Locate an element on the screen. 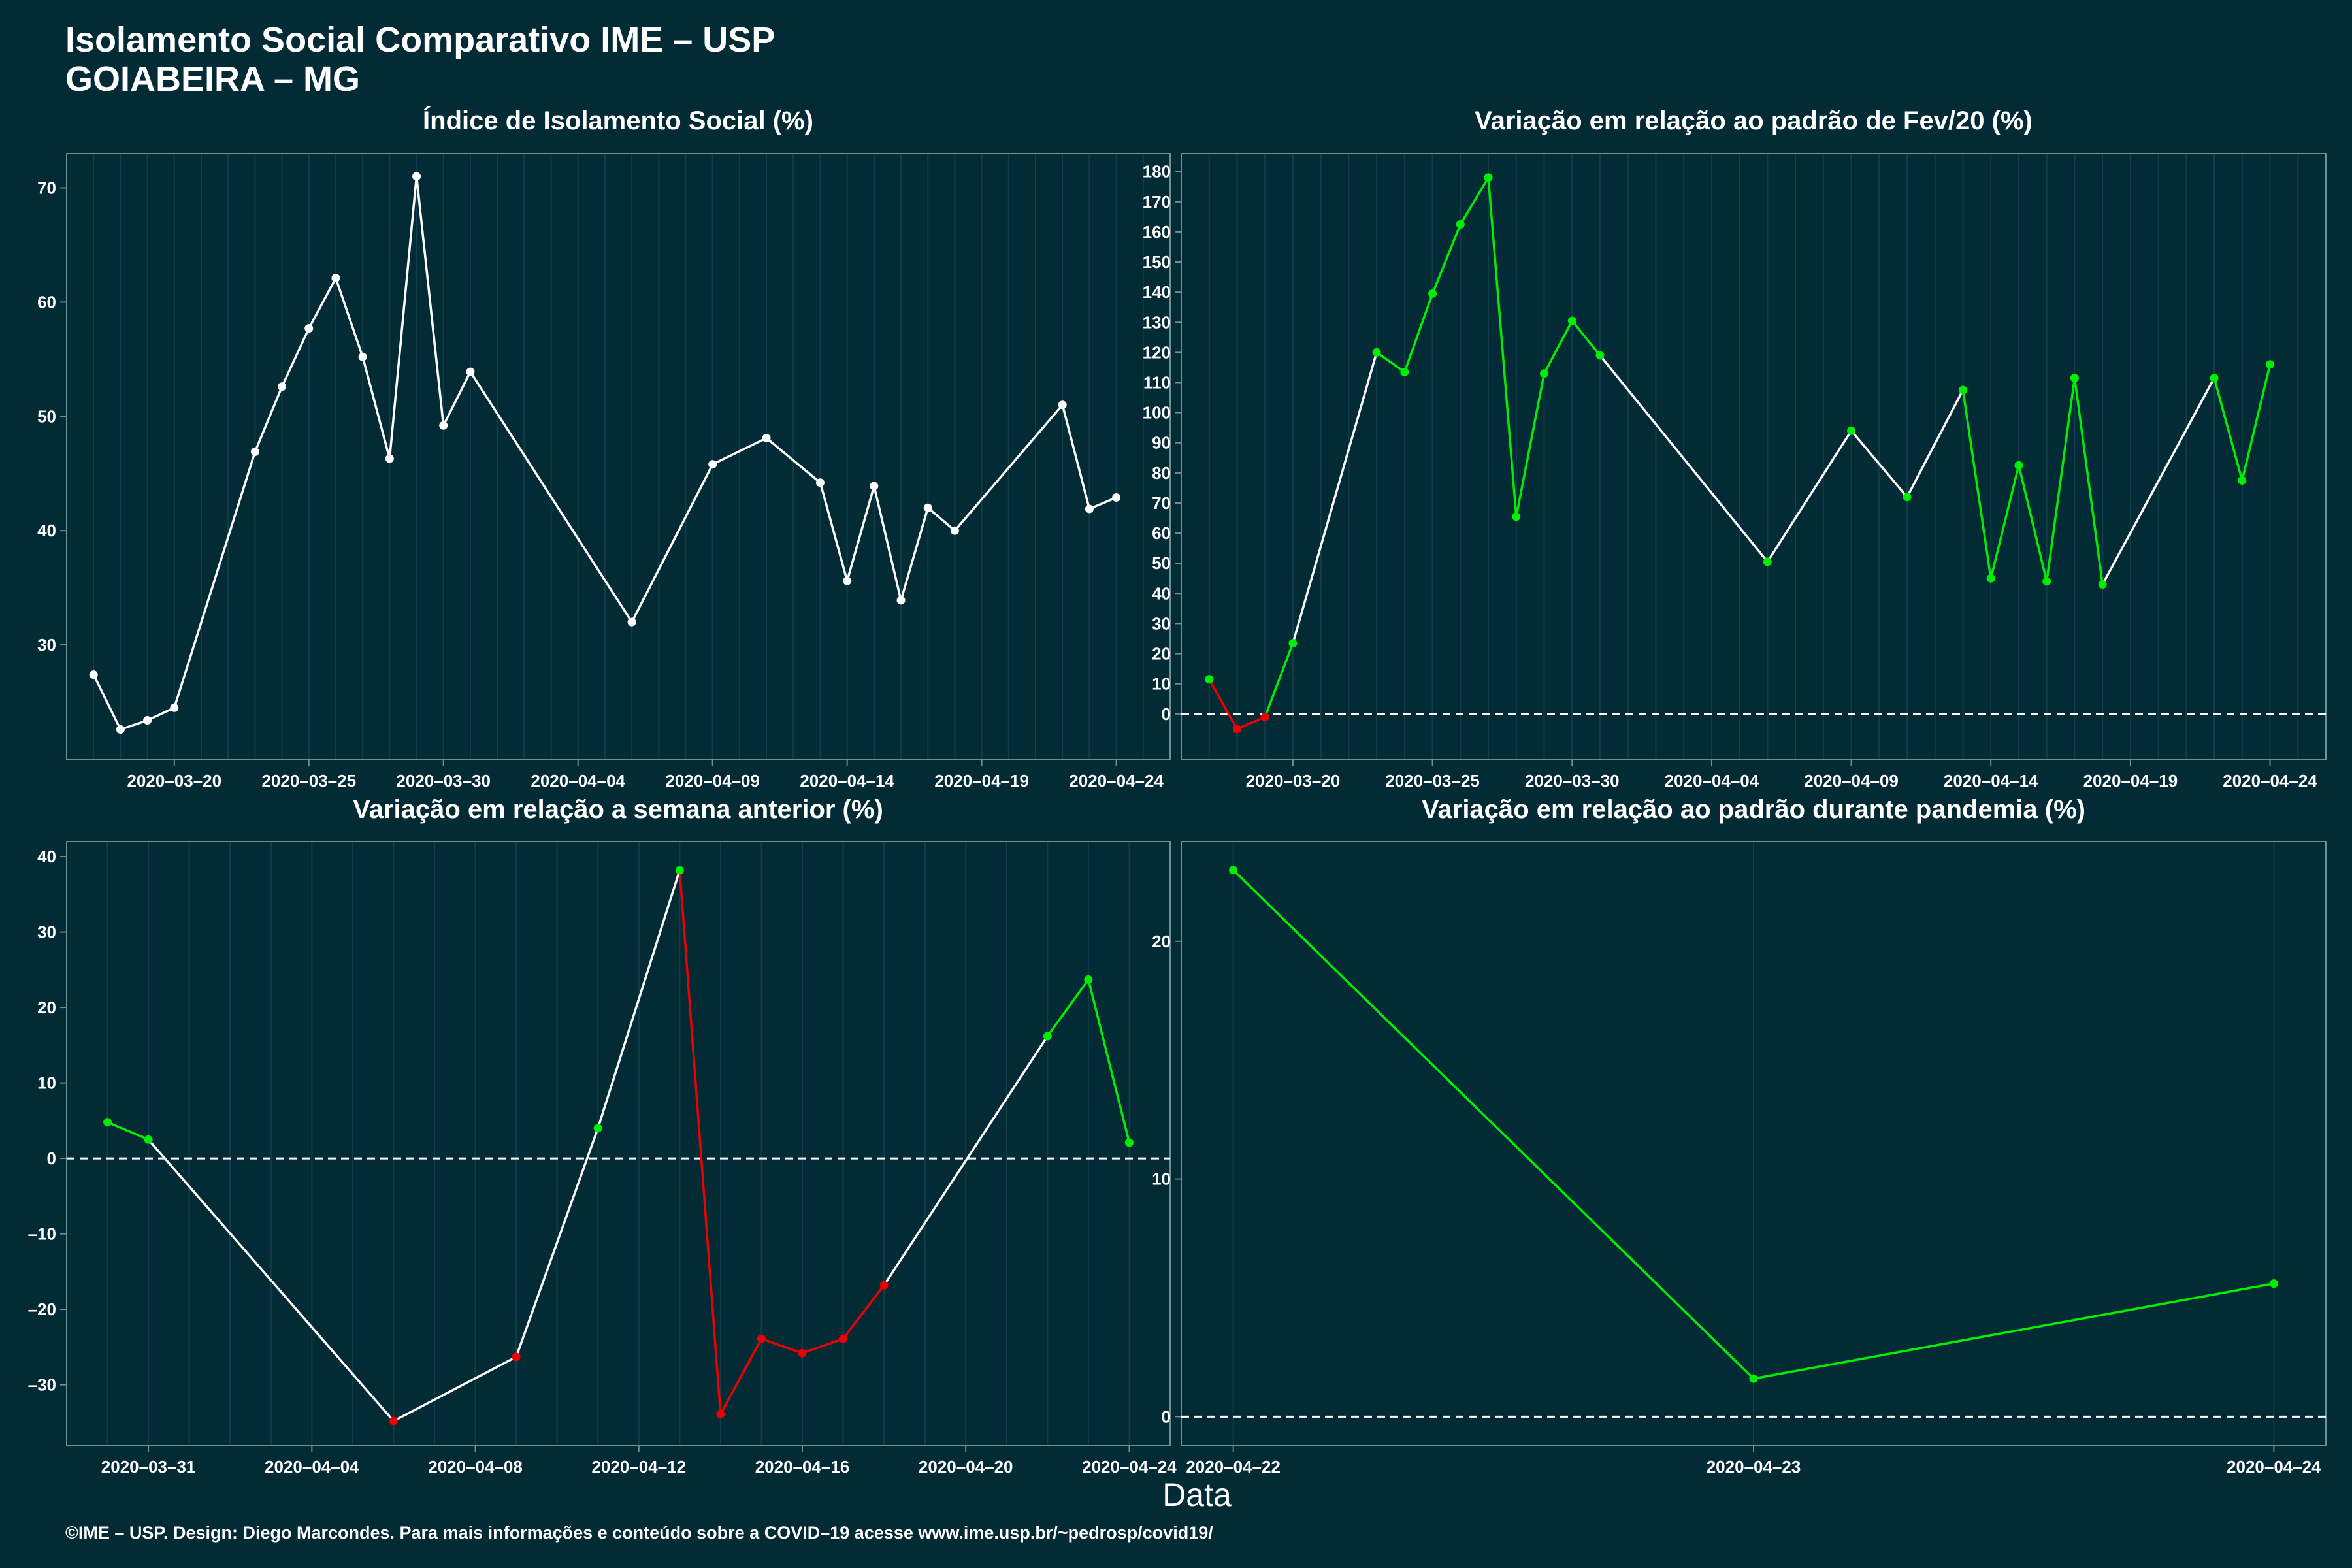  y-tick-label: –20 is located at coordinates (42, 1309).